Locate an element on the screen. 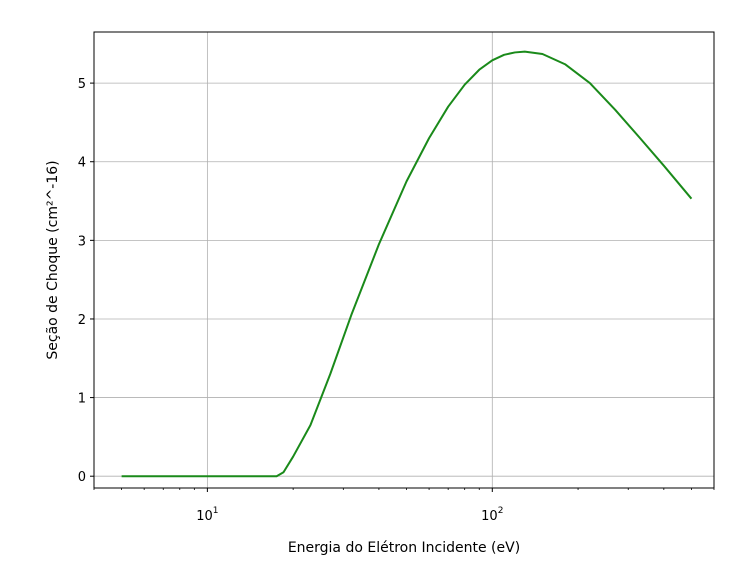 This screenshot has height=579, width=754. x-tick-label: 10² is located at coordinates (492, 515).